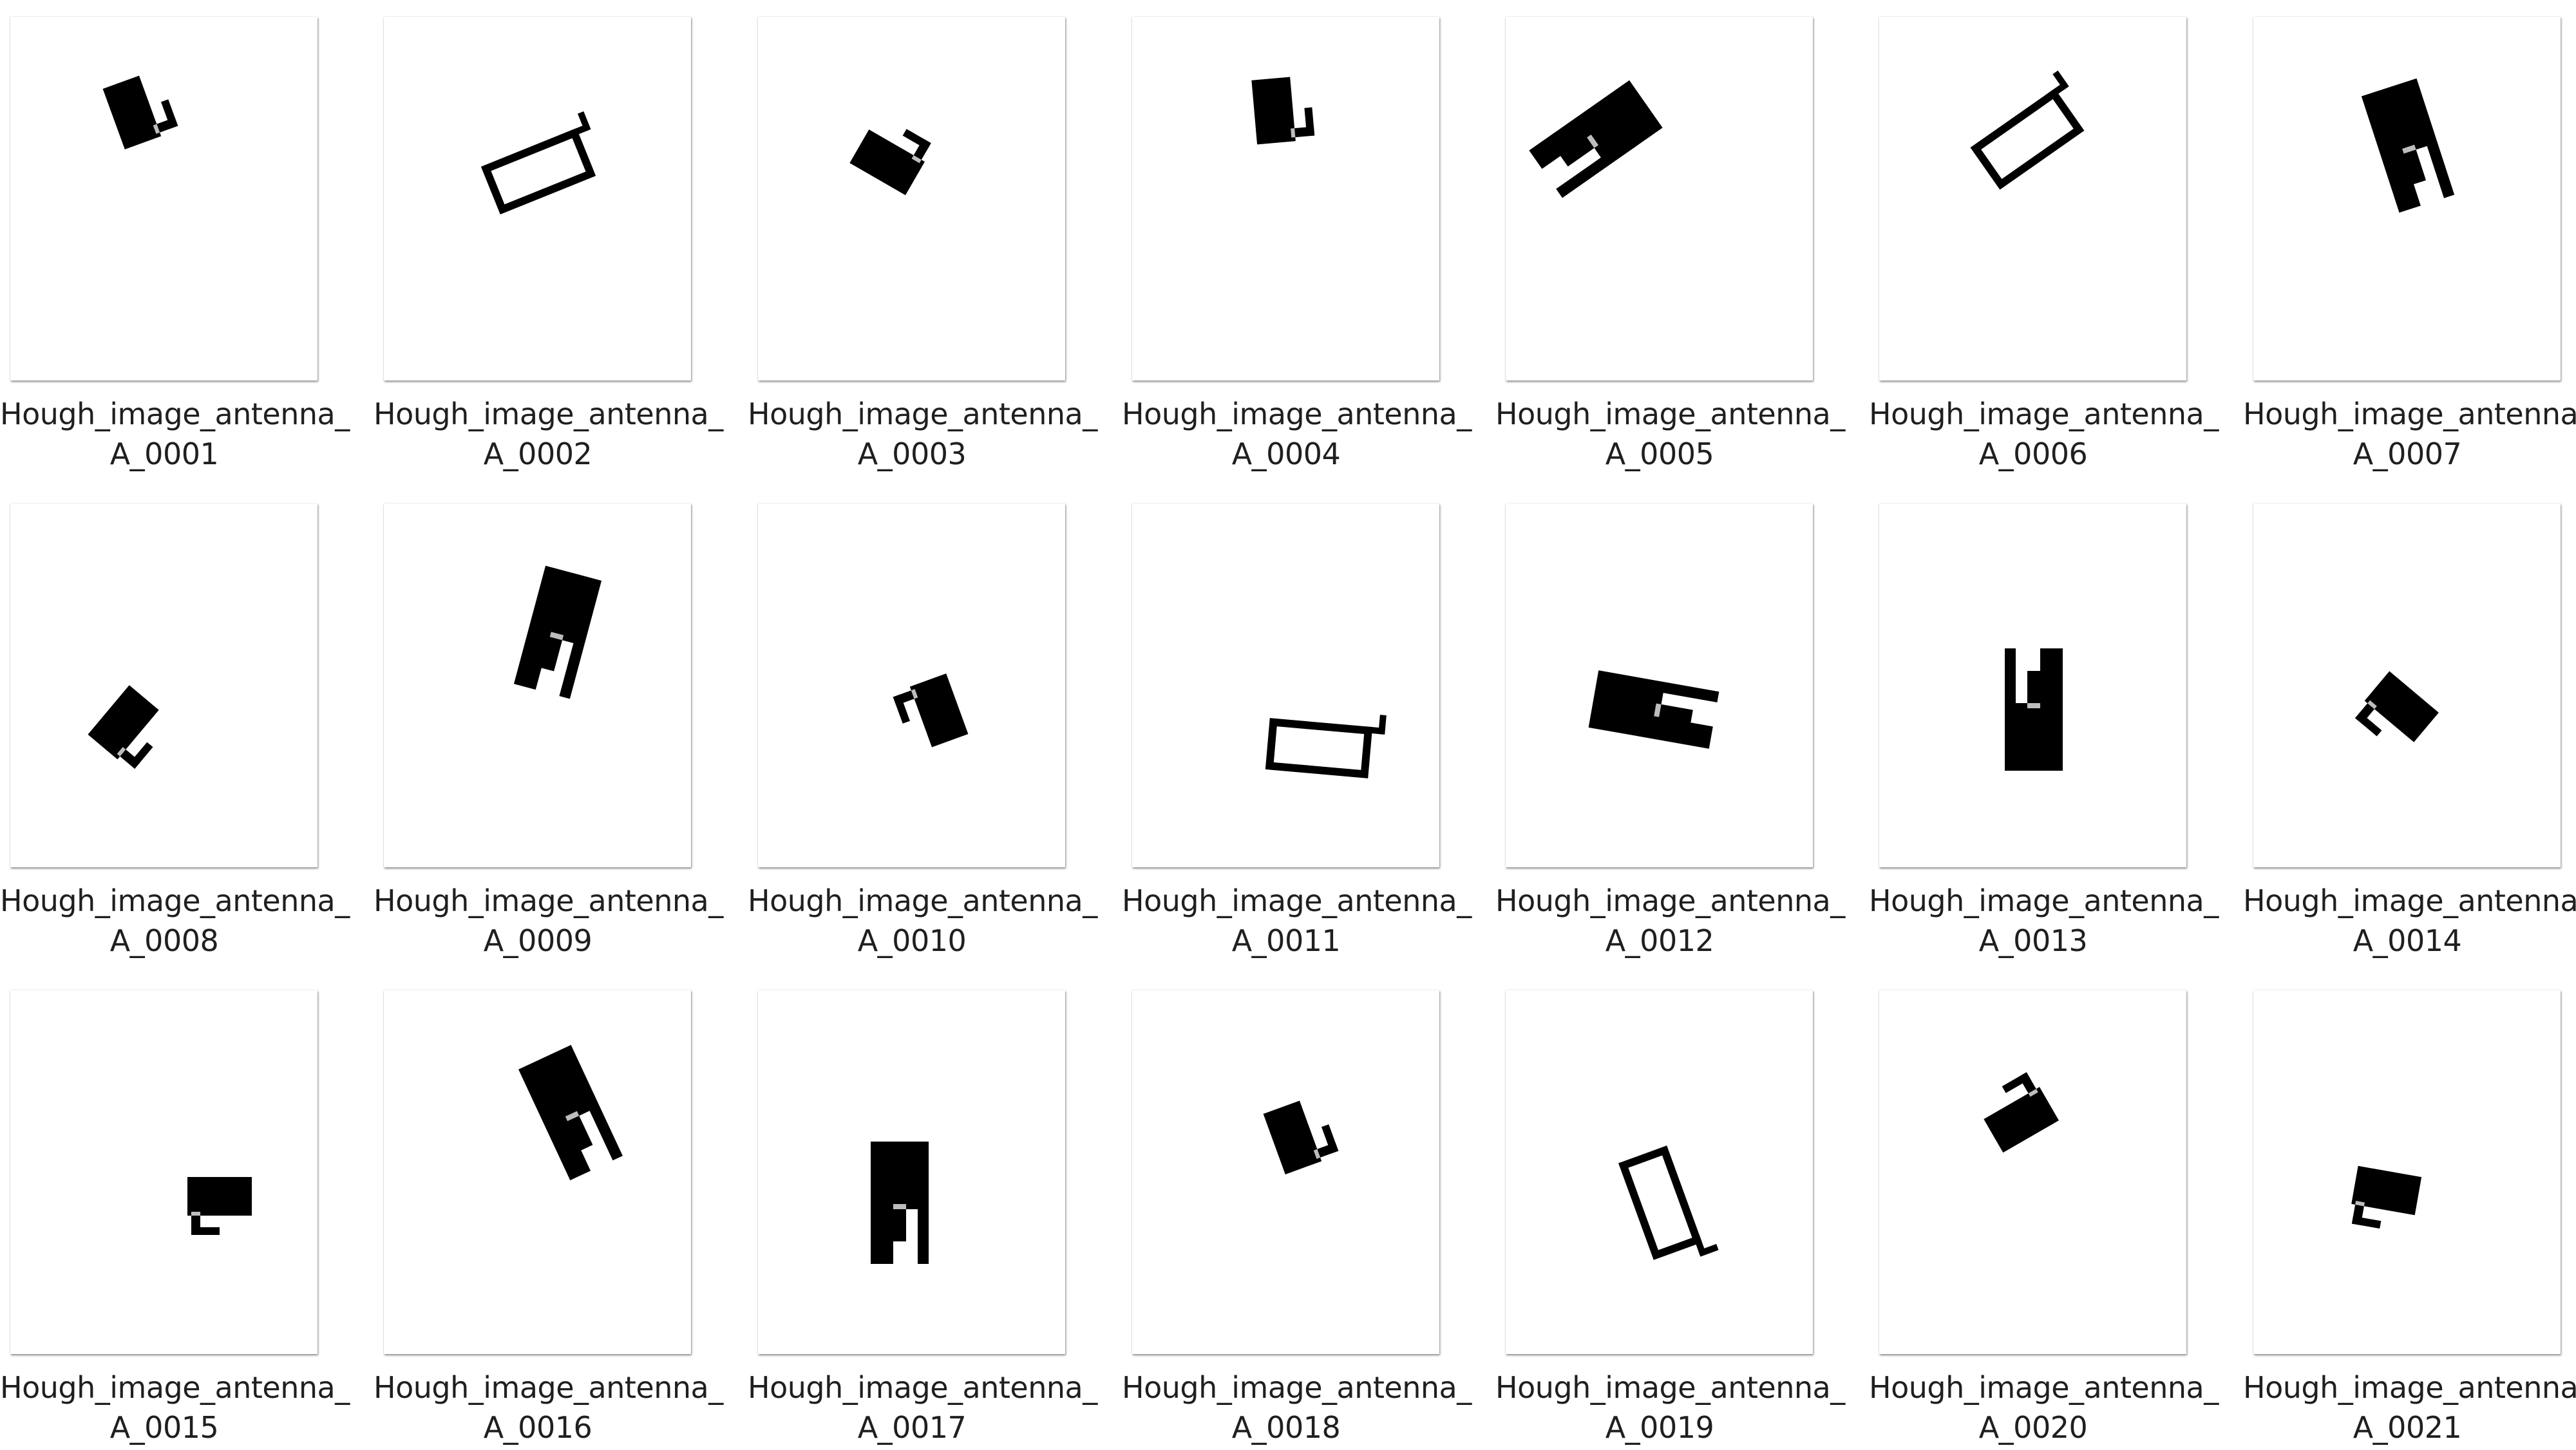 The image size is (2576, 1450). Describe the element at coordinates (922, 434) in the screenshot. I see `file-name-label: Hough_image_antenna_ A_0003` at that location.